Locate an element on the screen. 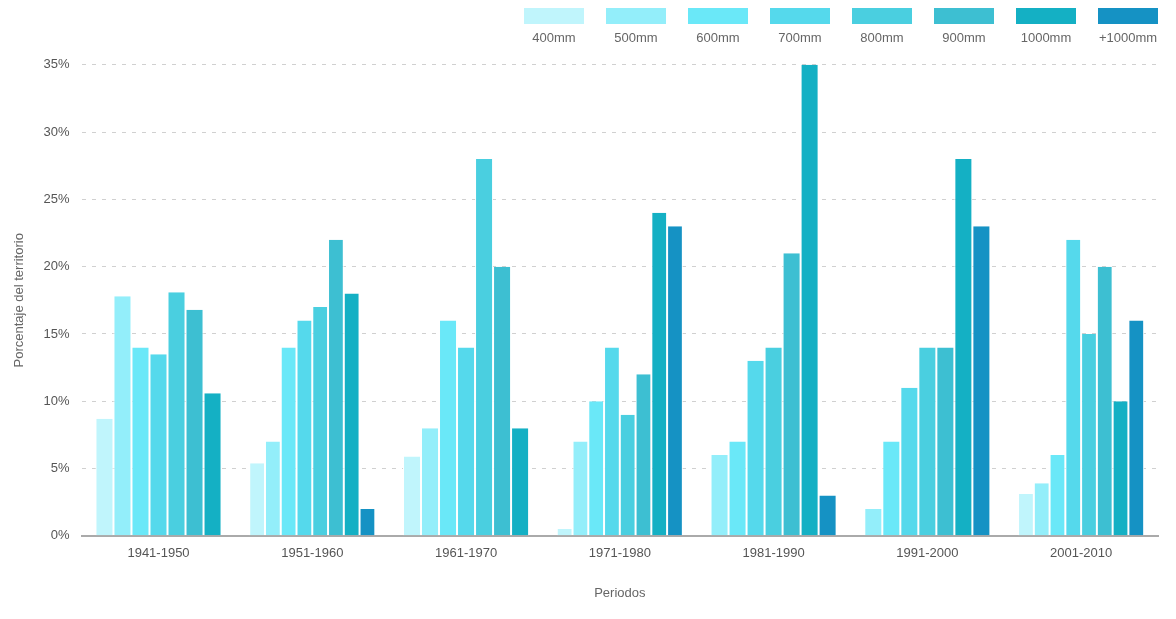 This screenshot has width=1176, height=619. y-tick-label: 20% is located at coordinates (57, 266).